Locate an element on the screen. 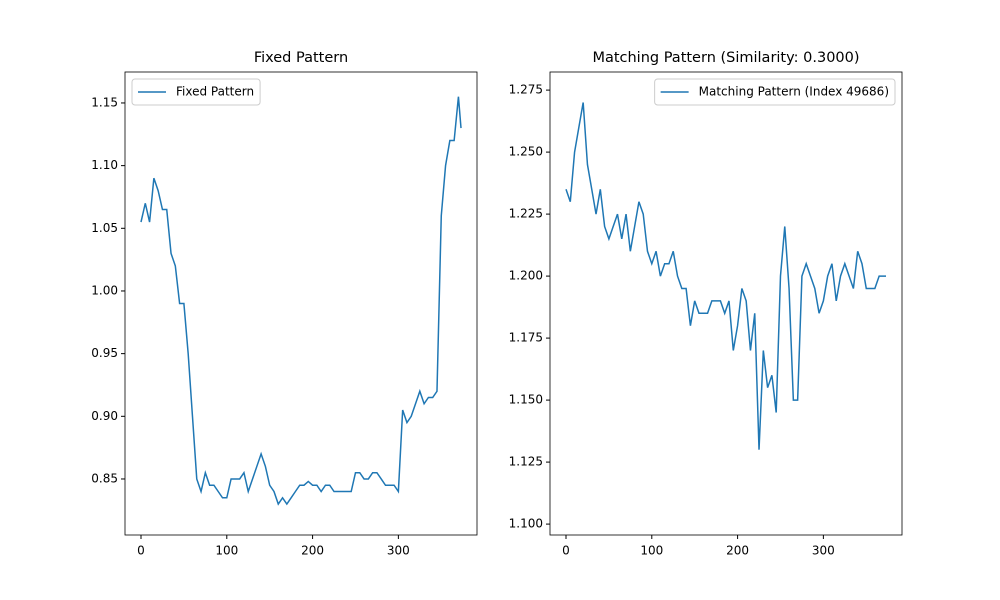  y-tick-label: 0.85 is located at coordinates (104, 478).